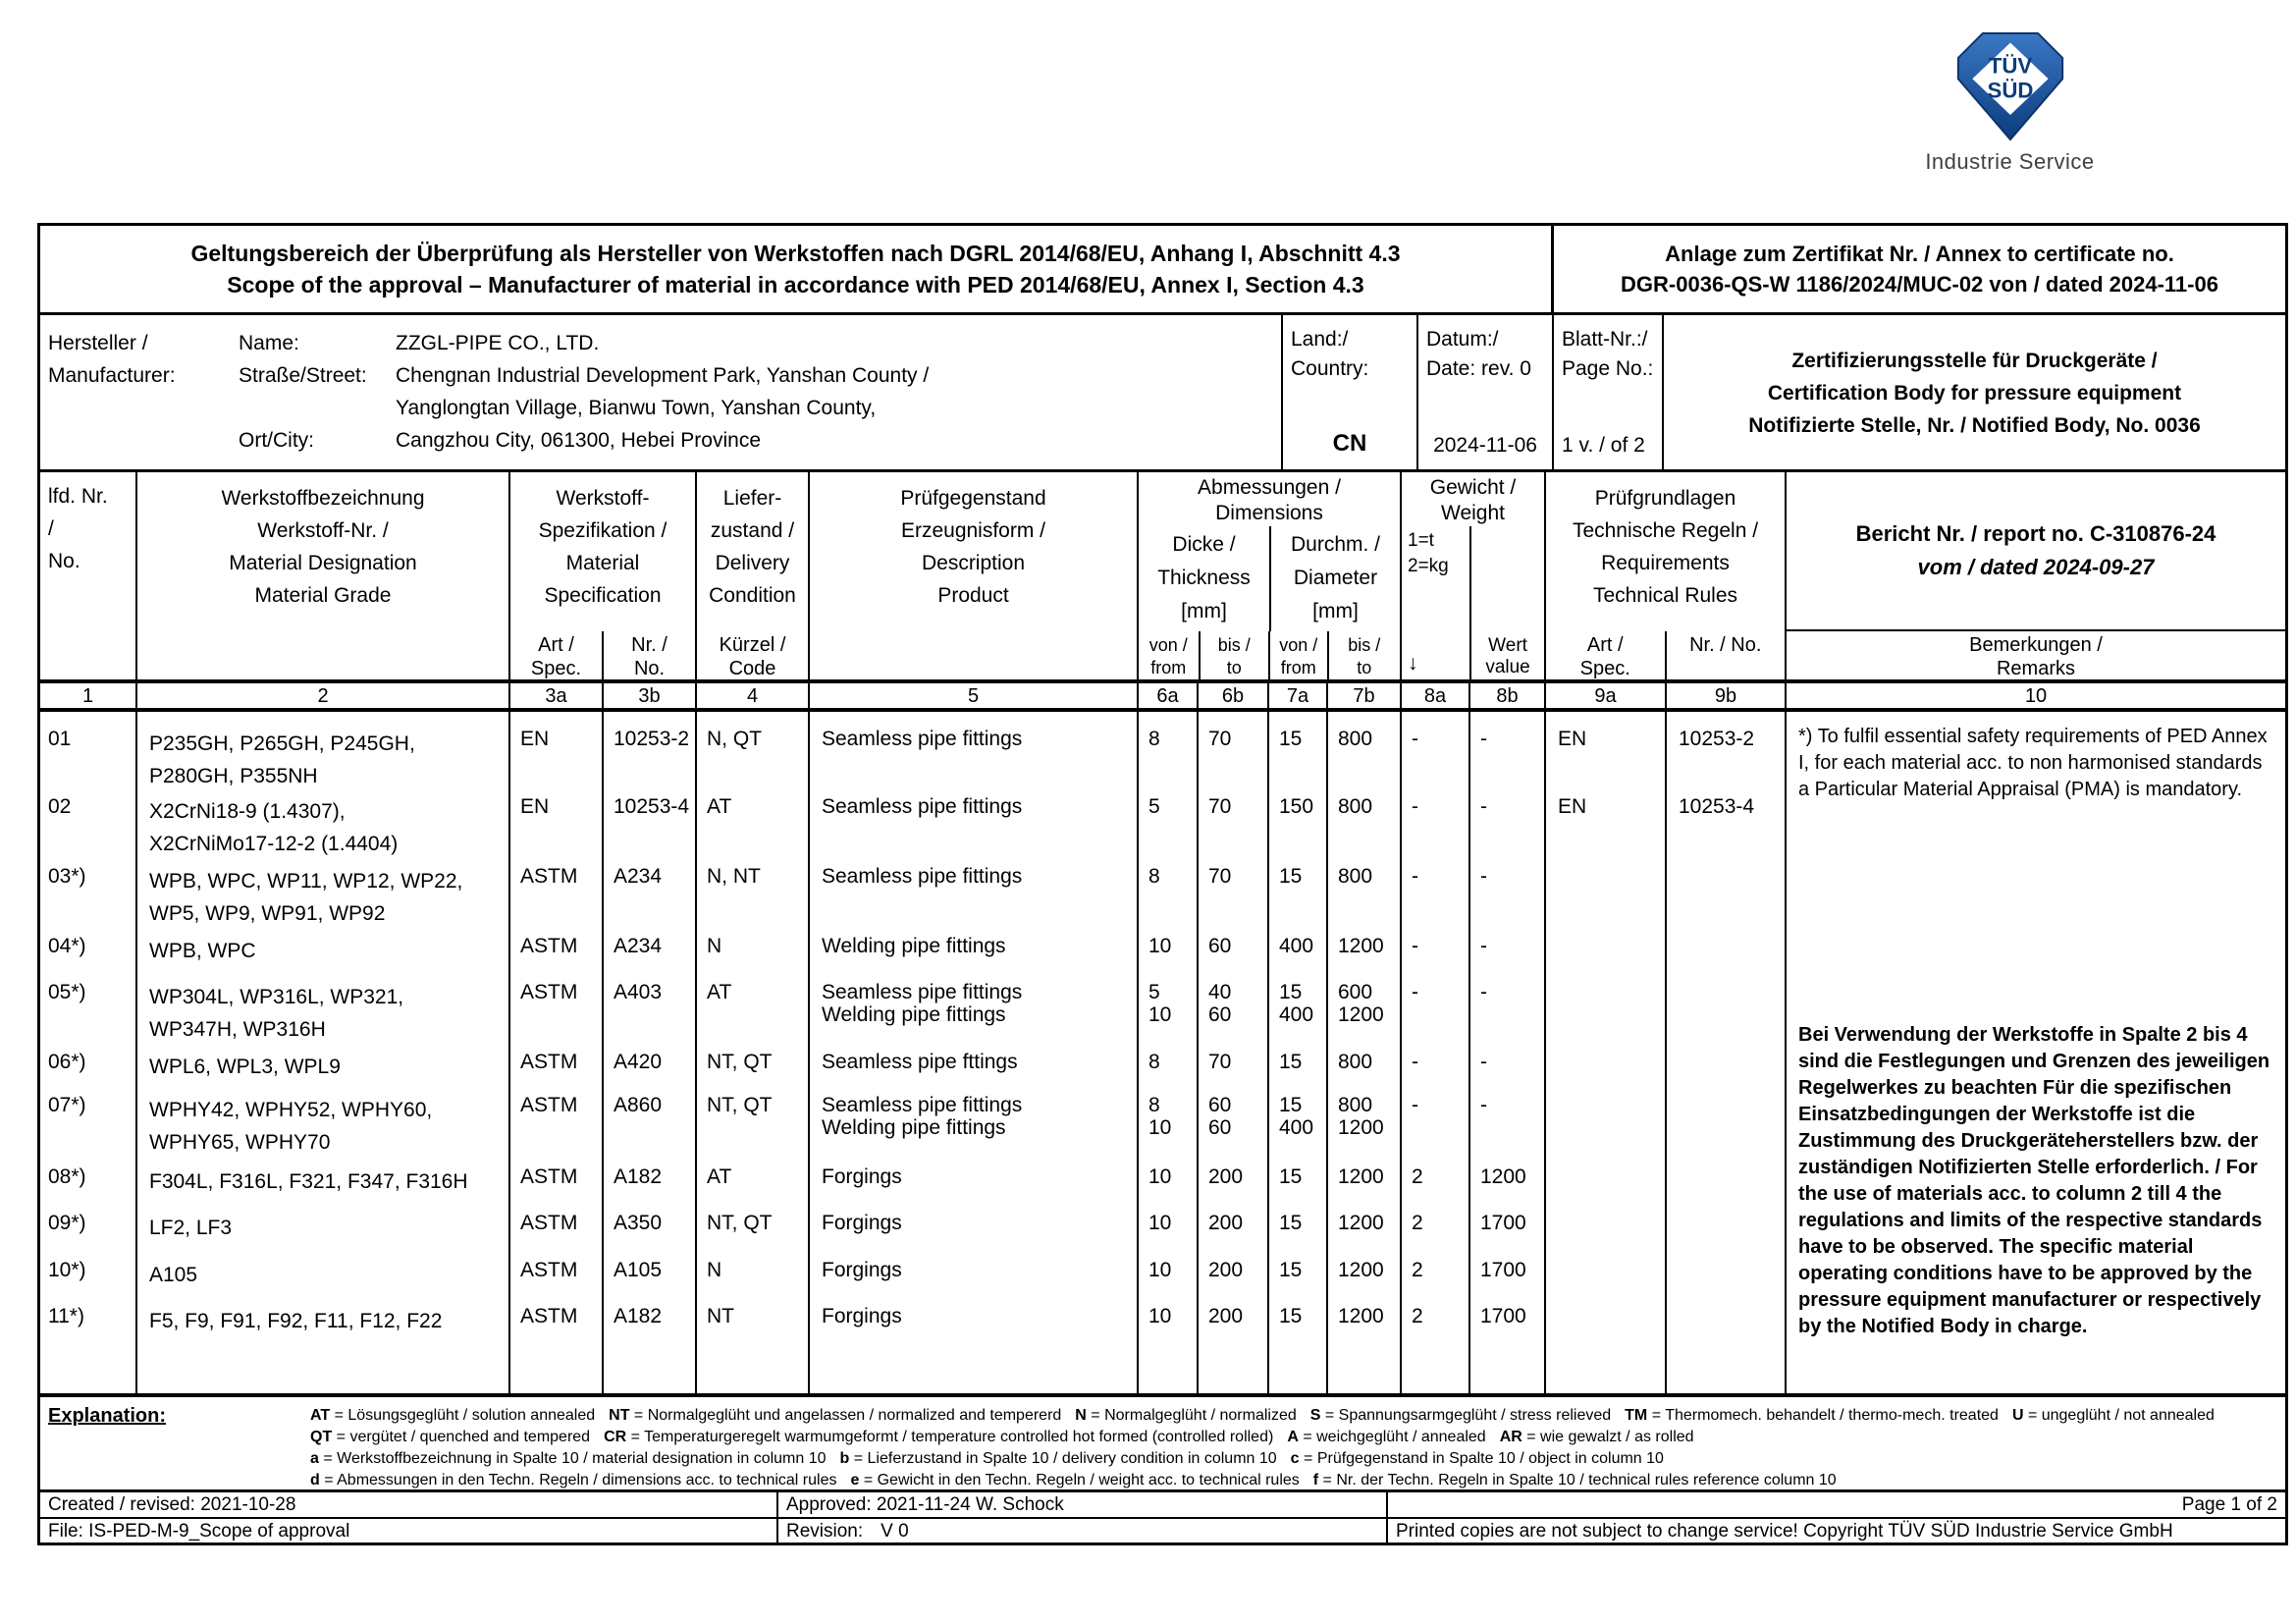 The image size is (2296, 1624). Describe the element at coordinates (1485, 445) in the screenshot. I see `date-value: 2024-11-06` at that location.